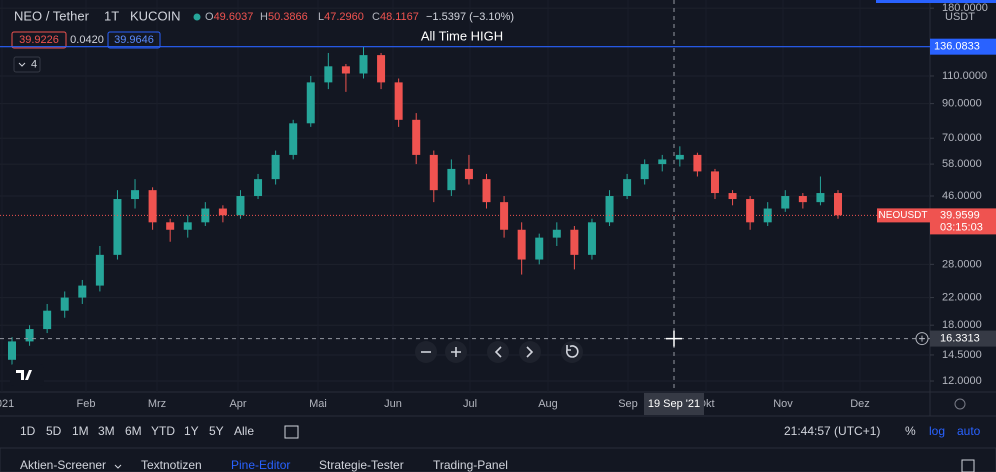 Image resolution: width=996 pixels, height=472 pixels. Describe the element at coordinates (344, 17) in the screenshot. I see `ohlc-value: 47.2960` at that location.